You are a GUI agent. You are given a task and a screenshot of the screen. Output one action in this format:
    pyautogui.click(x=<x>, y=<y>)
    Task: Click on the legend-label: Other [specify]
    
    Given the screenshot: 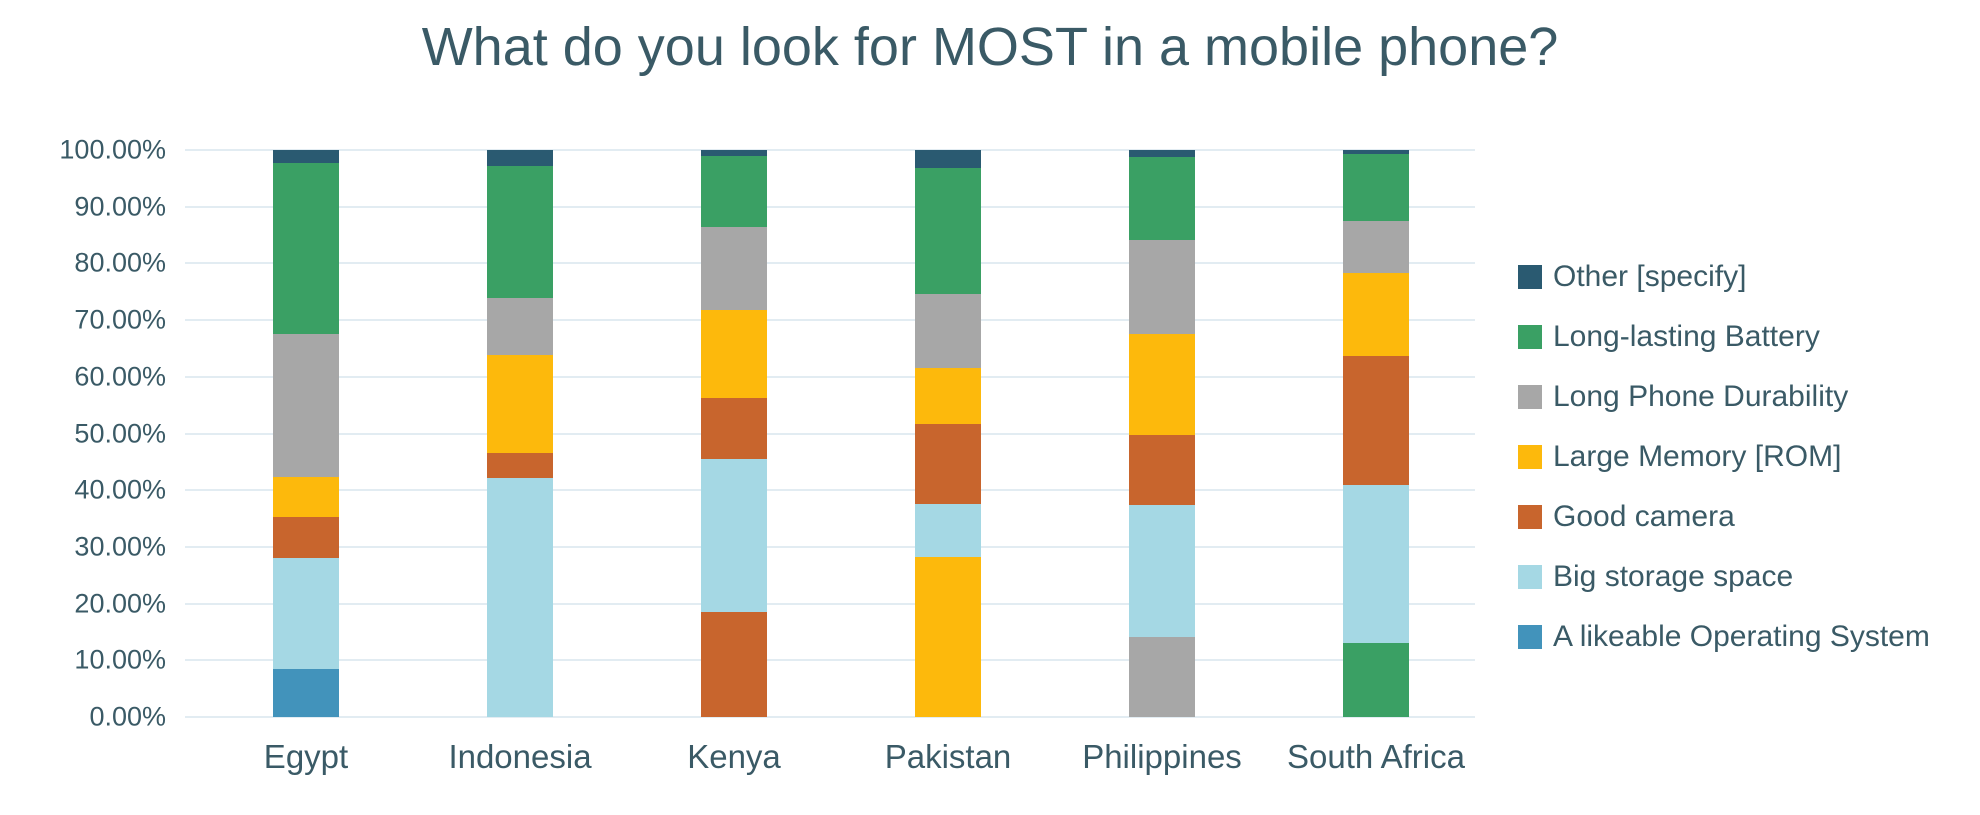 What is the action you would take?
    pyautogui.click(x=1650, y=276)
    